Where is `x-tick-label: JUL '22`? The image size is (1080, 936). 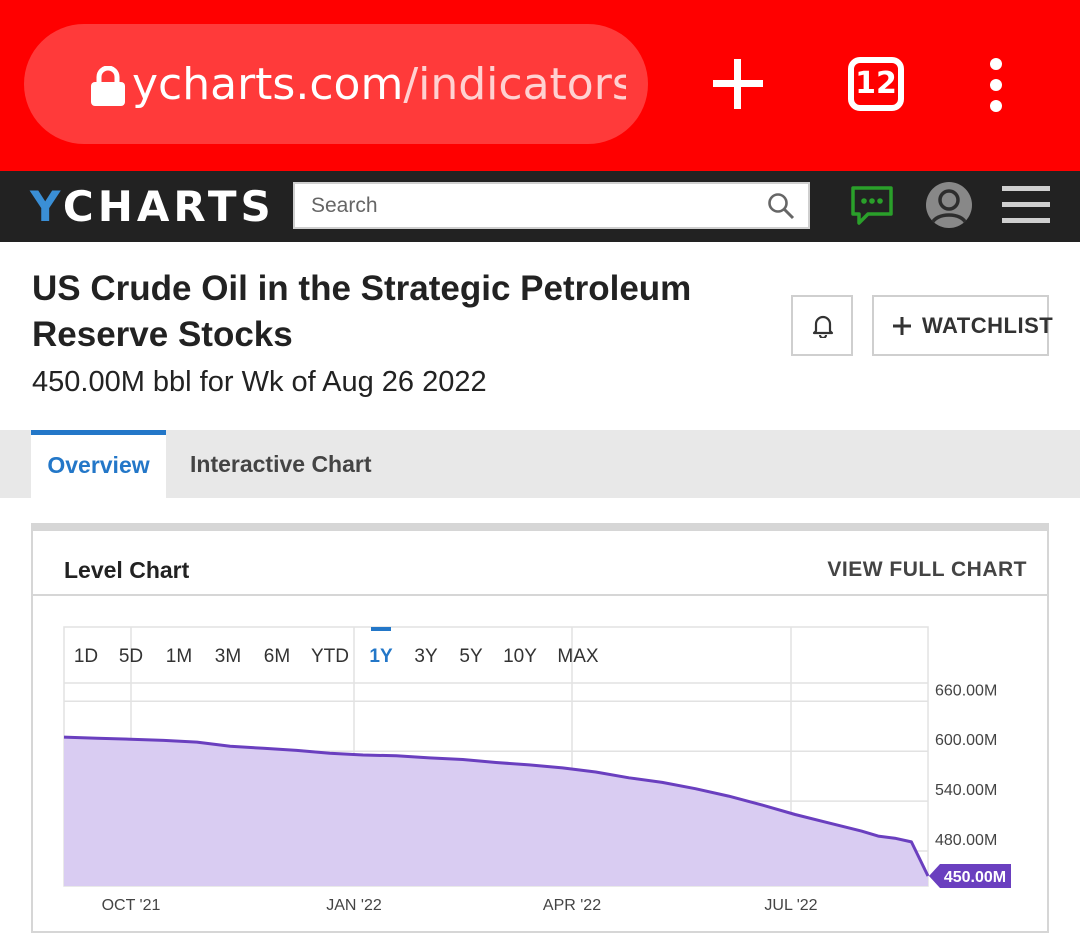 x-tick-label: JUL '22 is located at coordinates (790, 905).